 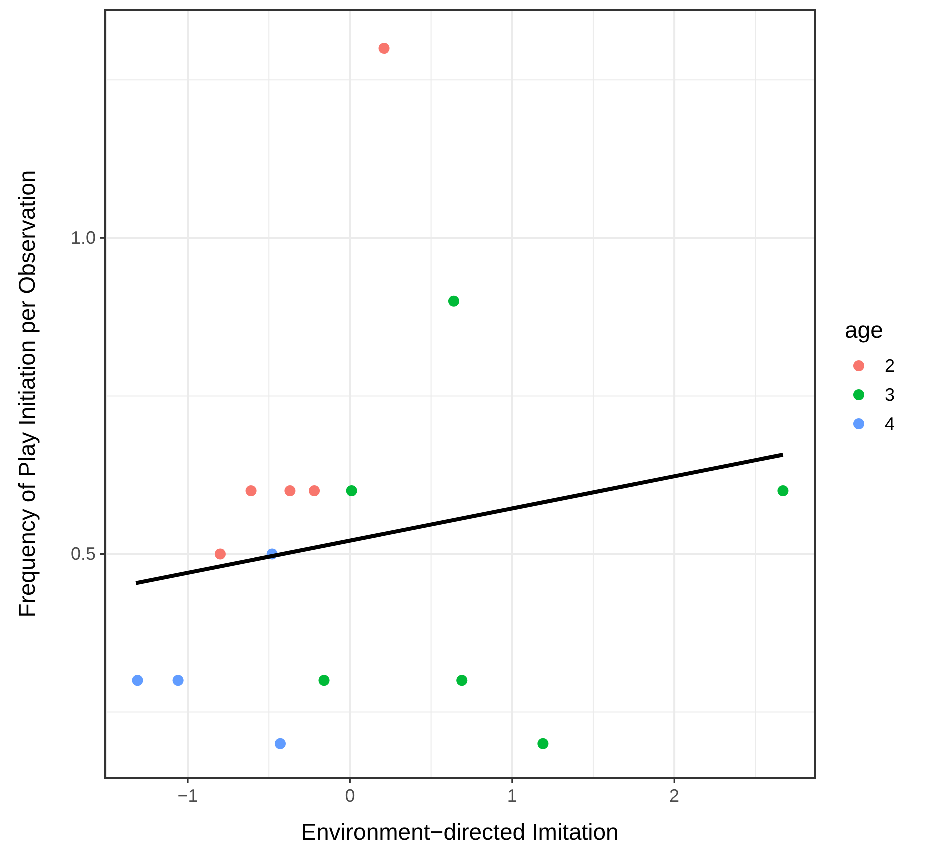 What do you see at coordinates (460, 832) in the screenshot?
I see `x-axis-title: Environment−directed Imitation` at bounding box center [460, 832].